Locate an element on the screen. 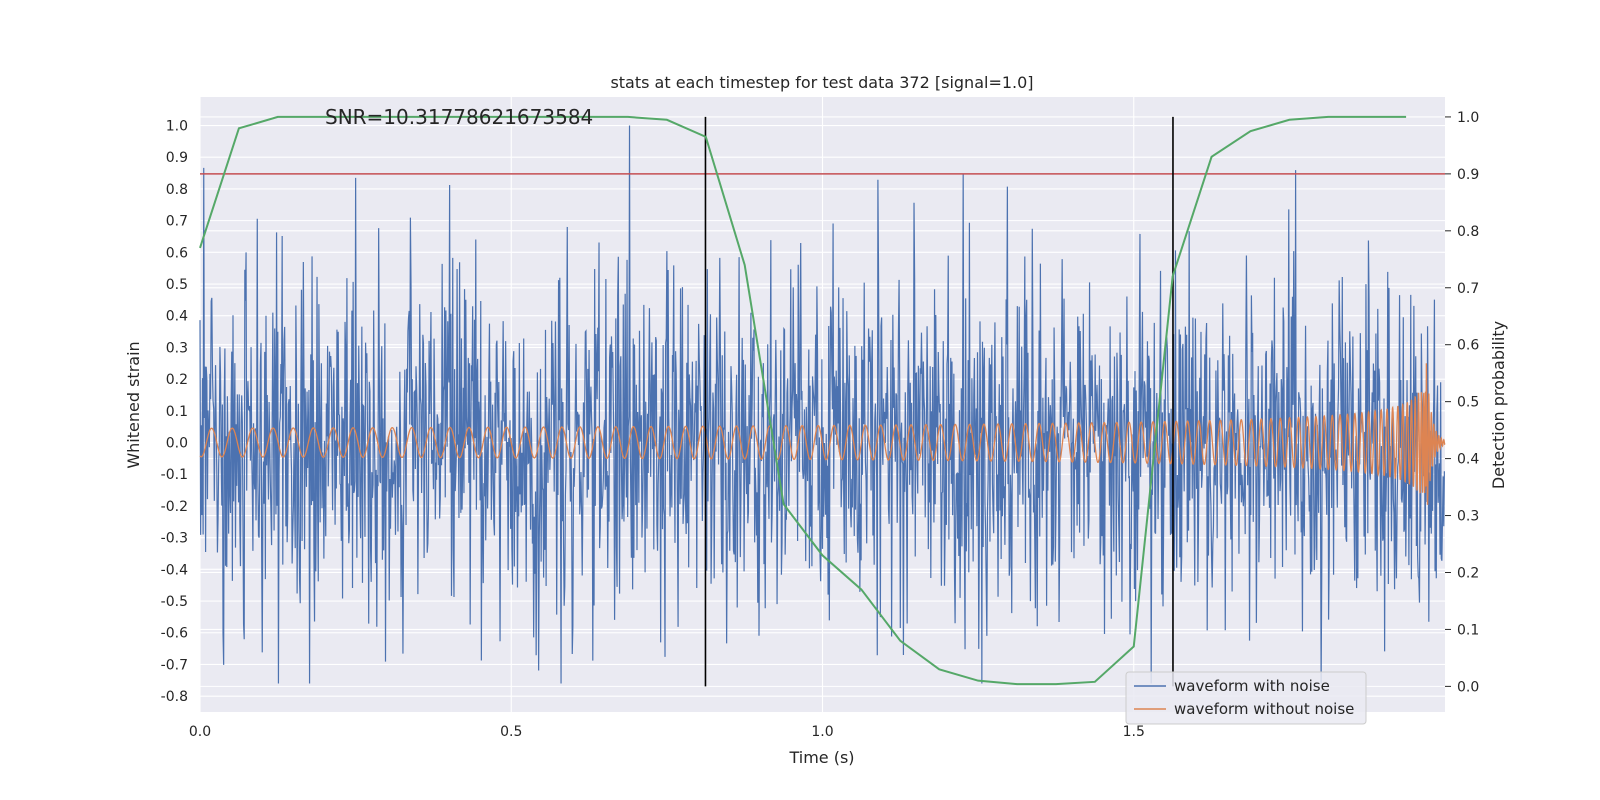 This screenshot has width=1600, height=800. y-tick-label: -0.4 is located at coordinates (174, 570).